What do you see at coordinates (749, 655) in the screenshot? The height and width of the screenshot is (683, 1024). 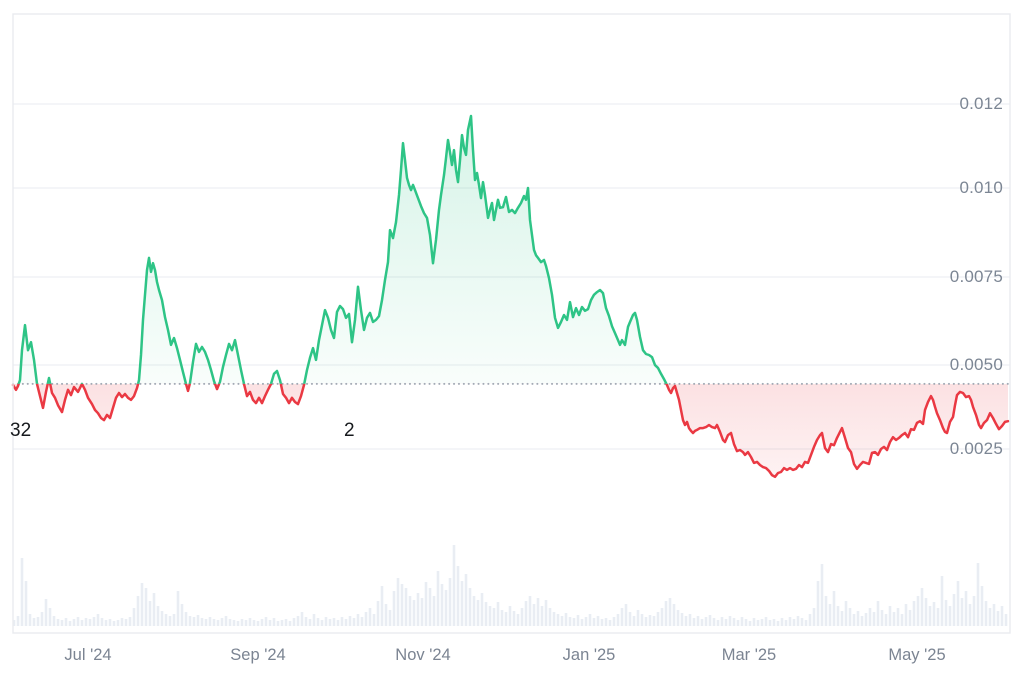 I see `x-axis-tick-label: Mar '25` at bounding box center [749, 655].